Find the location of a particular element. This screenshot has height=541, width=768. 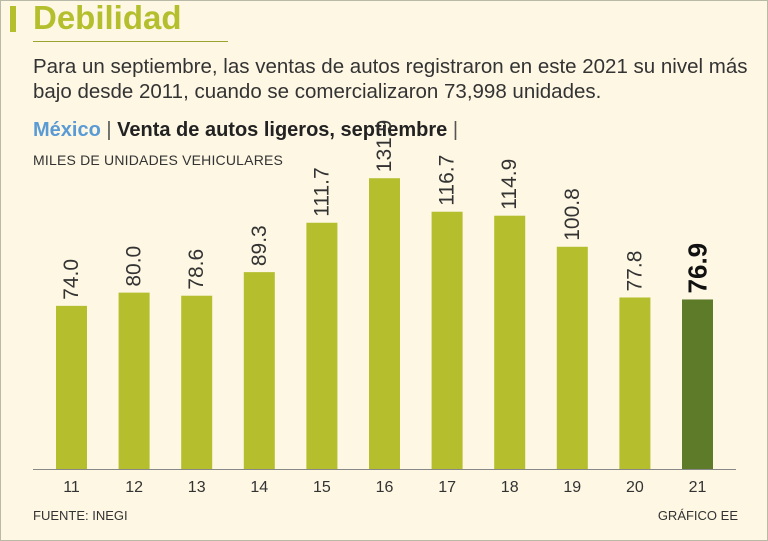

data-label-15: 111.7 is located at coordinates (321, 191).